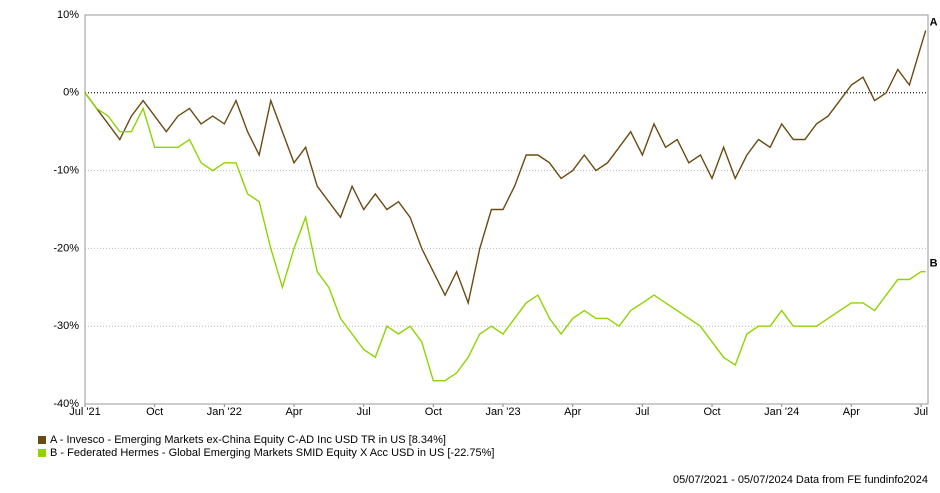 The image size is (940, 493). What do you see at coordinates (502, 412) in the screenshot?
I see `x-tick-label: Jan '23` at bounding box center [502, 412].